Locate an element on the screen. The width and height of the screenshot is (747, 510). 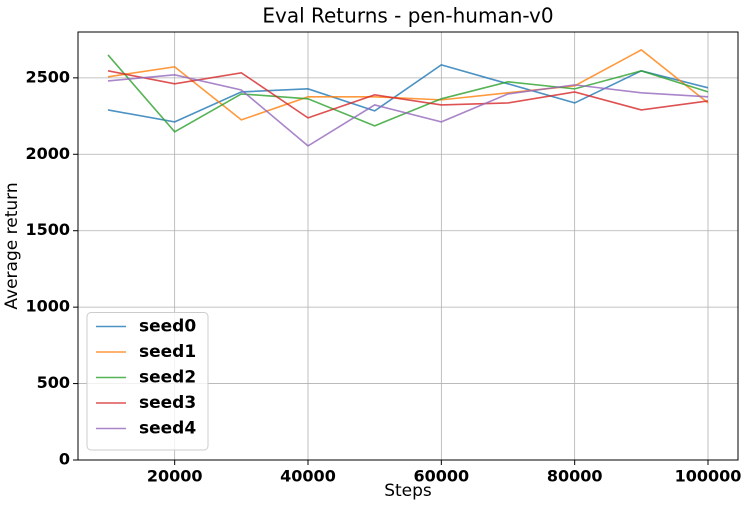
legend-box is located at coordinates (147, 381).